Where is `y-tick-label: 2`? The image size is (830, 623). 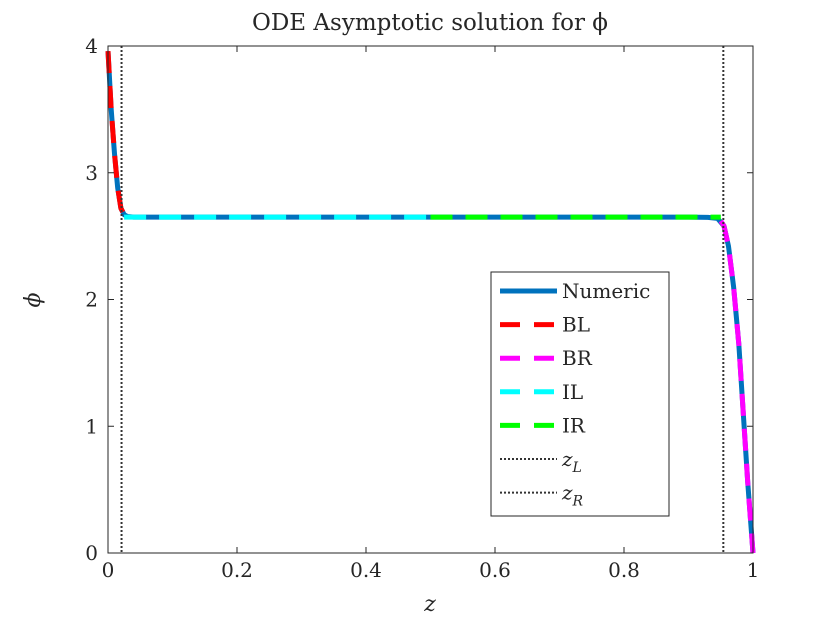
y-tick-label: 2 is located at coordinates (91, 300).